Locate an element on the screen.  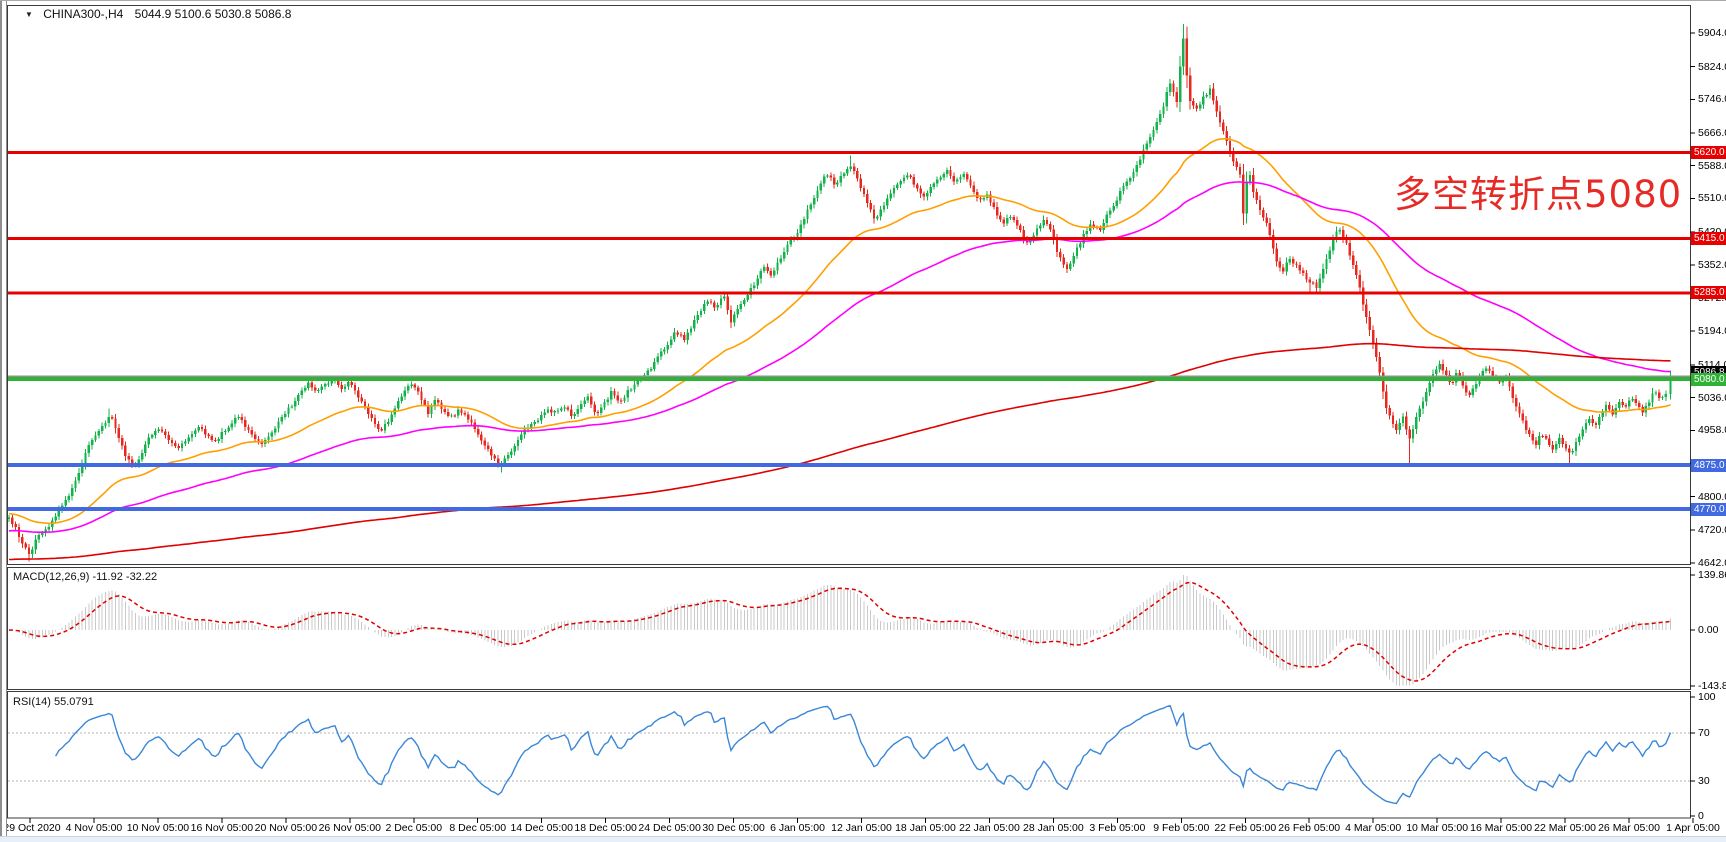
rsi-indicator-label: RSI(14) 55.0791 is located at coordinates (53, 702).